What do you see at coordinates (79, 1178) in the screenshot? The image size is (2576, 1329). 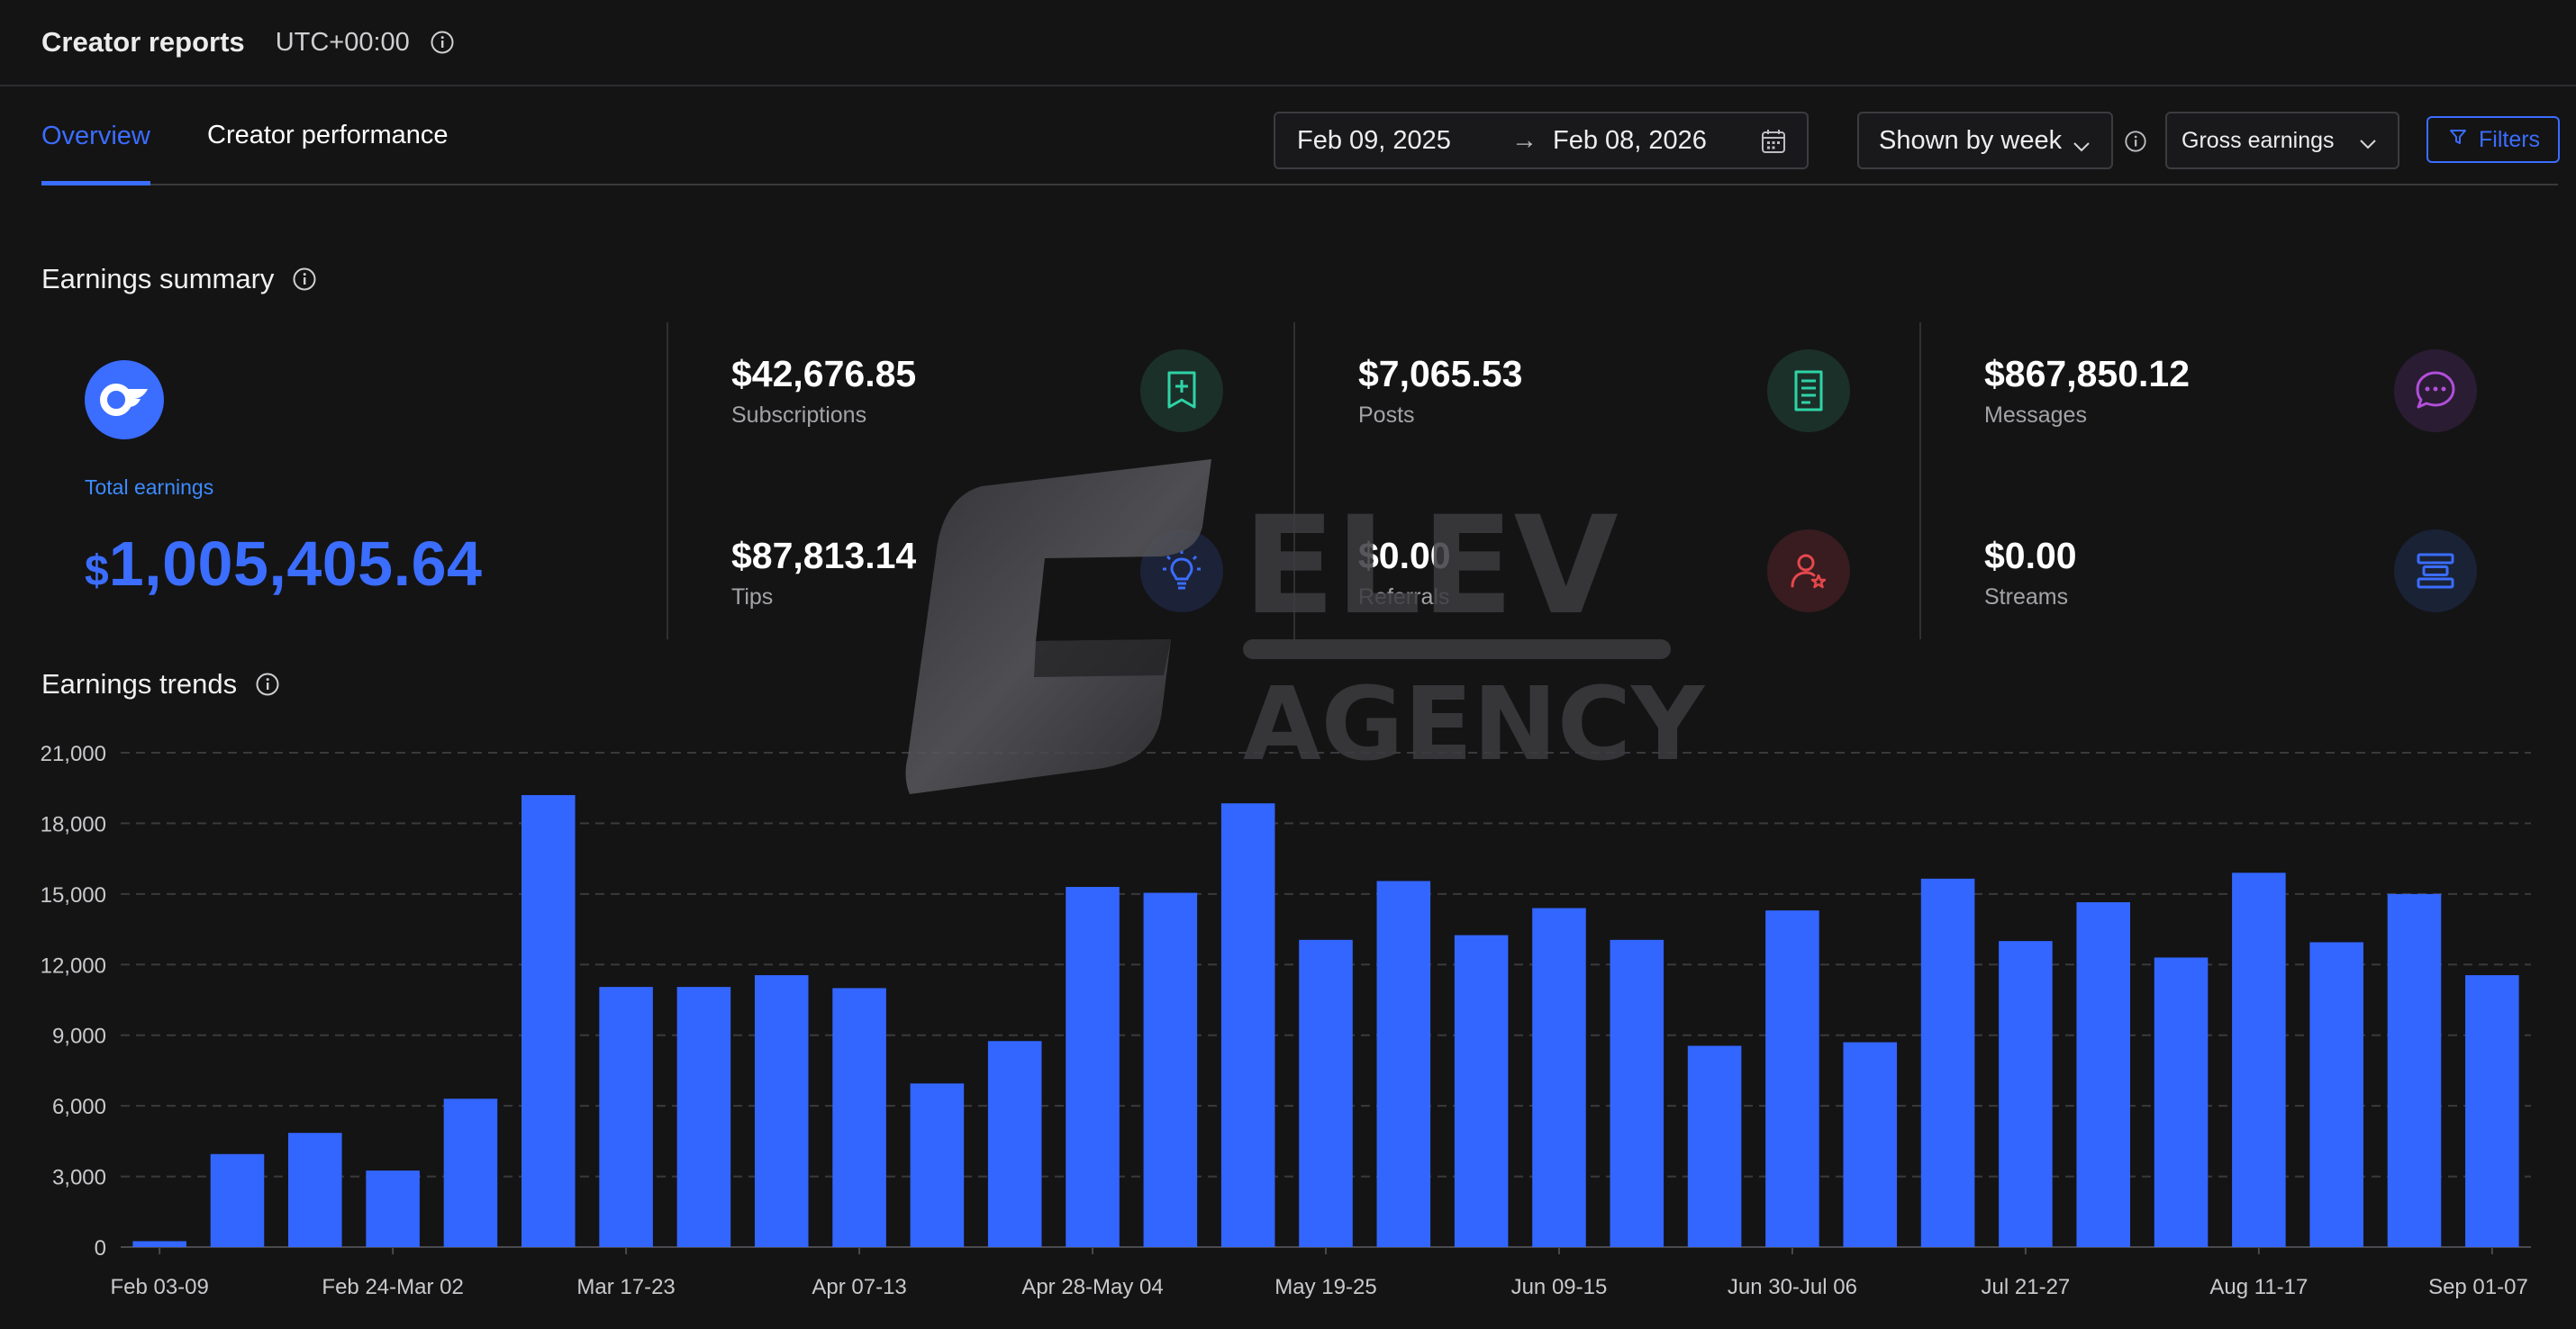 I see `y-tick-label: 3,000` at bounding box center [79, 1178].